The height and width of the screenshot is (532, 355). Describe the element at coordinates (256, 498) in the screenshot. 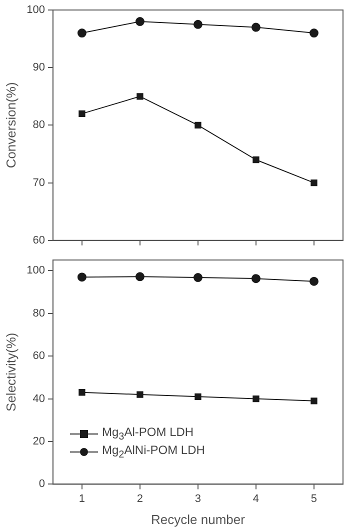

I see `x-tick-label: 4` at that location.